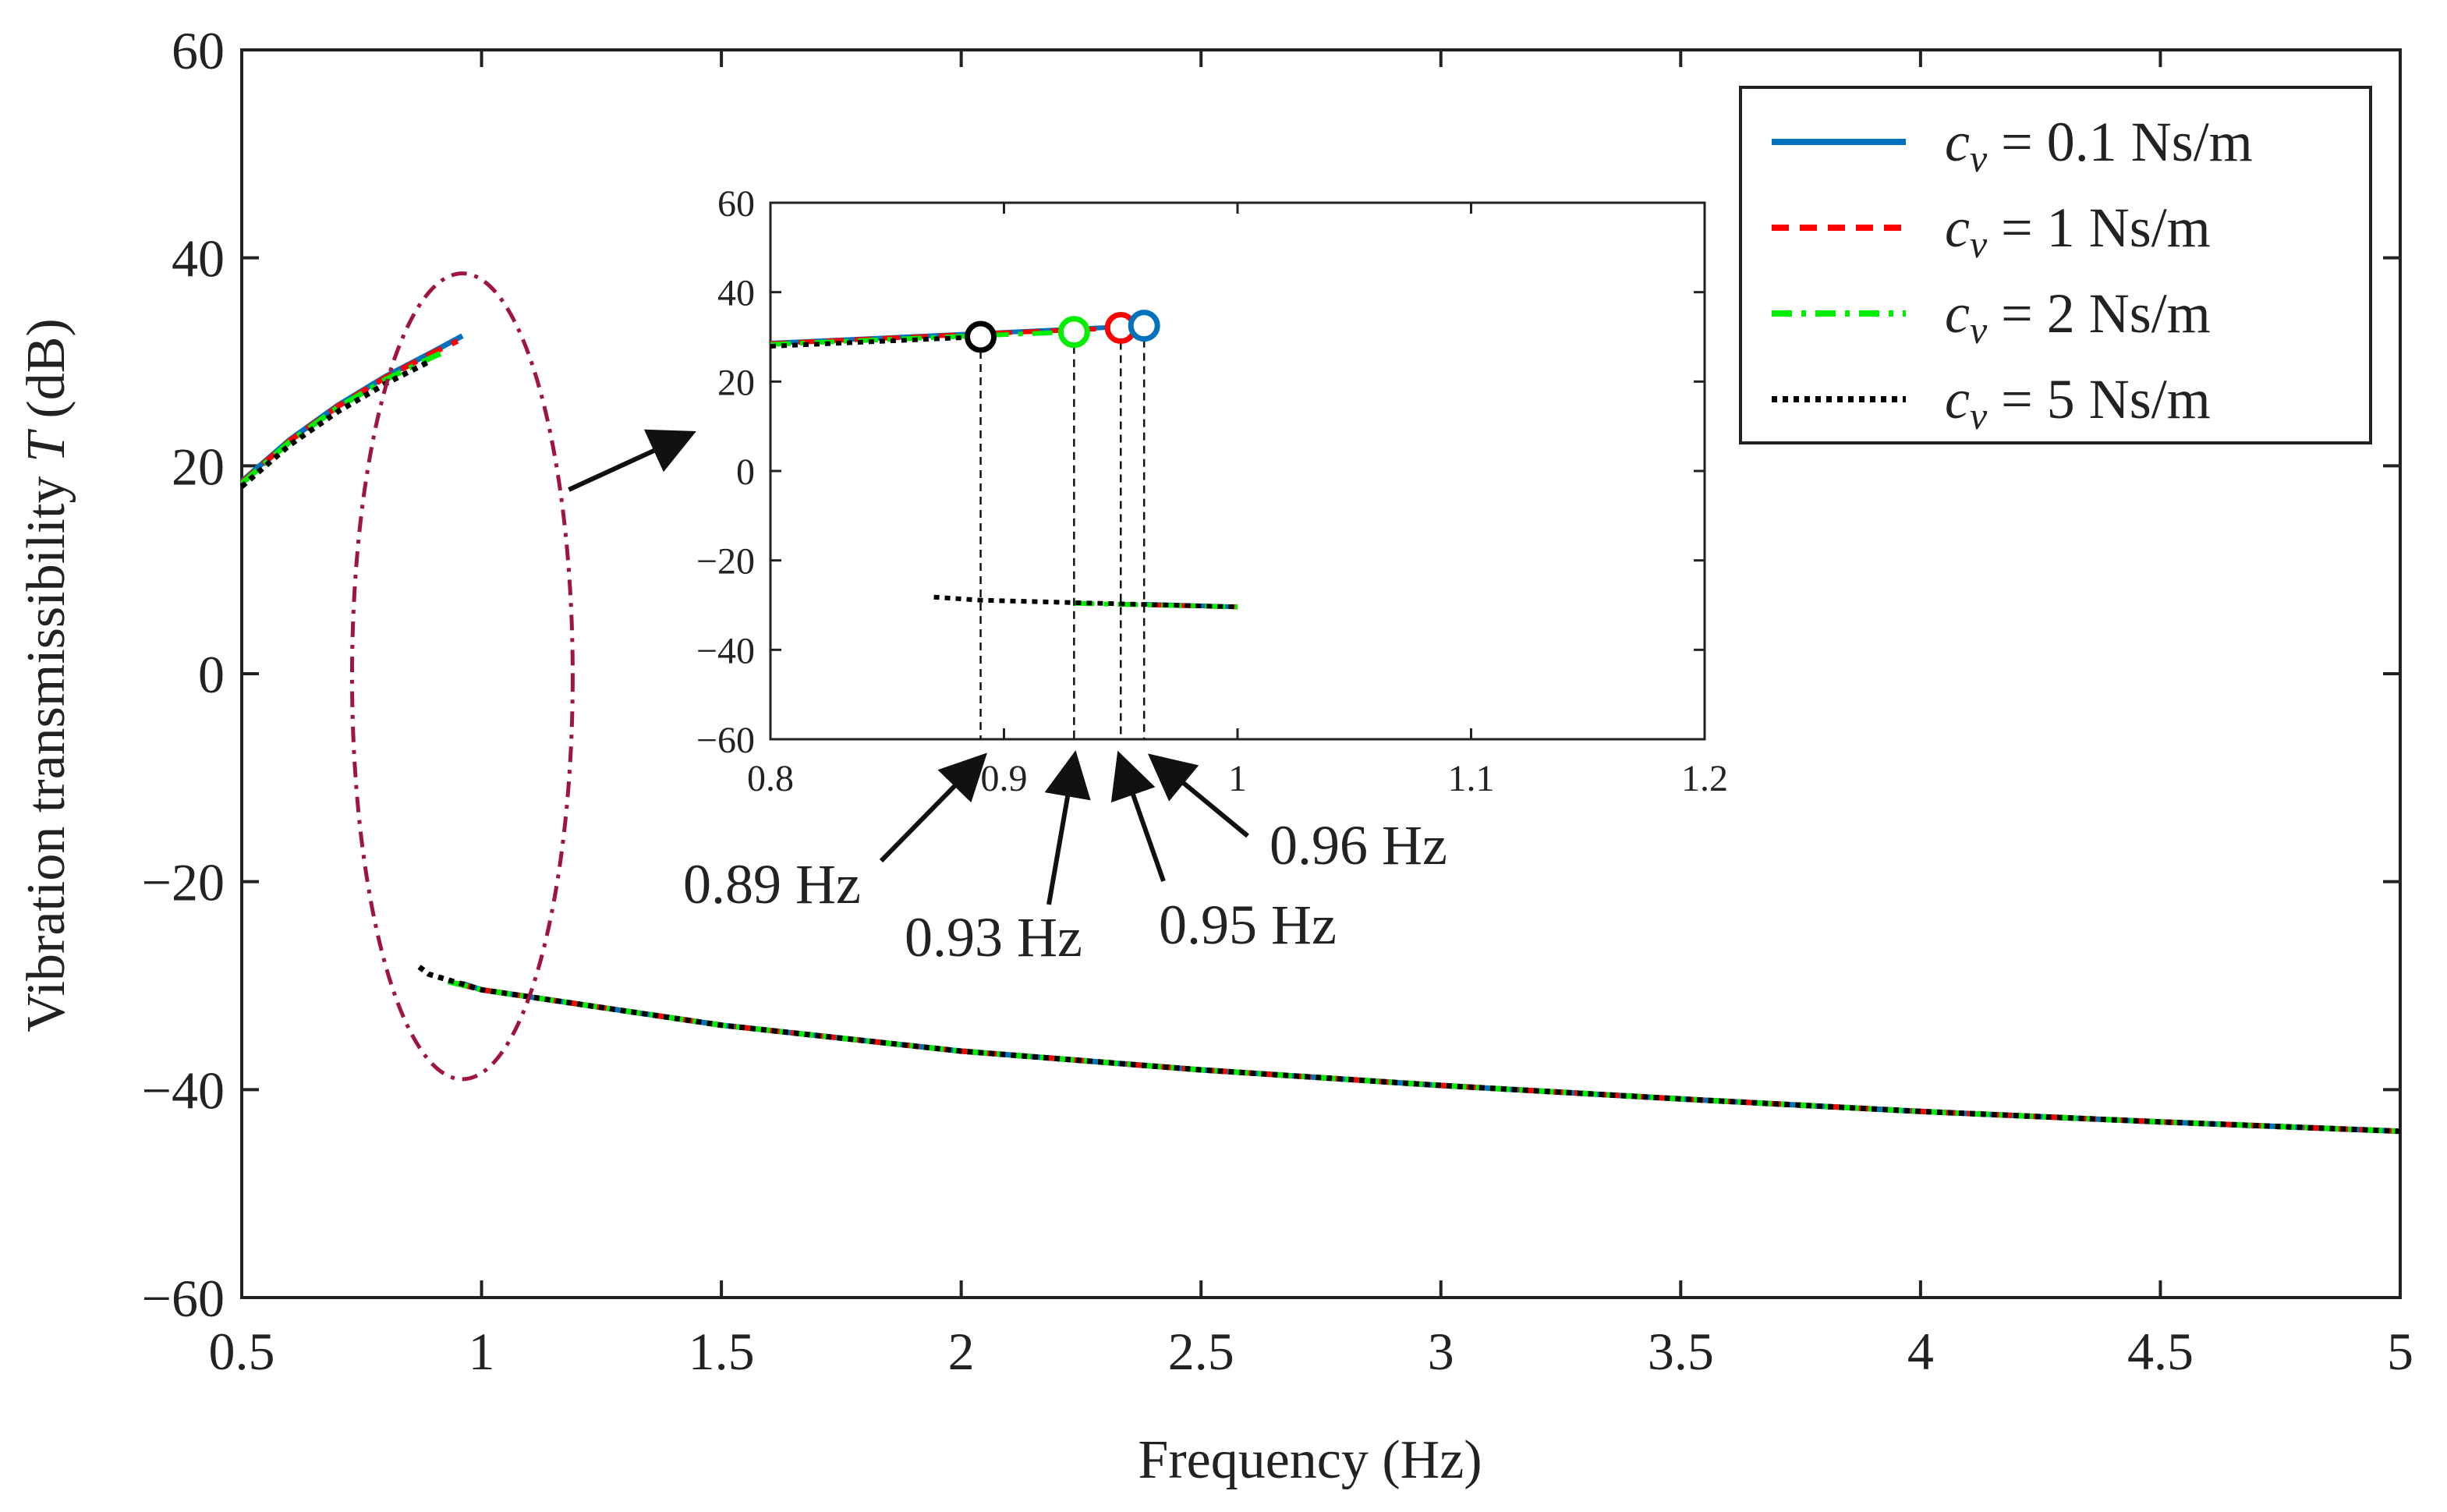 This screenshot has height=1512, width=2447. Describe the element at coordinates (725, 561) in the screenshot. I see `inset-y-tick-label: −20` at that location.